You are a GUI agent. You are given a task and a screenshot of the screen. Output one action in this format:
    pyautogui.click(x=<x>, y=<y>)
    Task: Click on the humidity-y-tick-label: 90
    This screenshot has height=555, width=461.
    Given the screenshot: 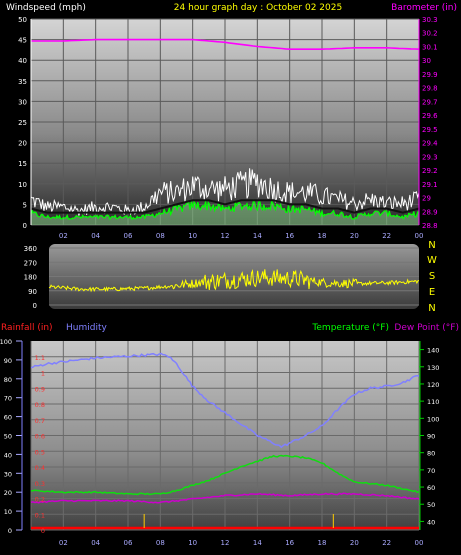 What is the action you would take?
    pyautogui.click(x=8, y=361)
    